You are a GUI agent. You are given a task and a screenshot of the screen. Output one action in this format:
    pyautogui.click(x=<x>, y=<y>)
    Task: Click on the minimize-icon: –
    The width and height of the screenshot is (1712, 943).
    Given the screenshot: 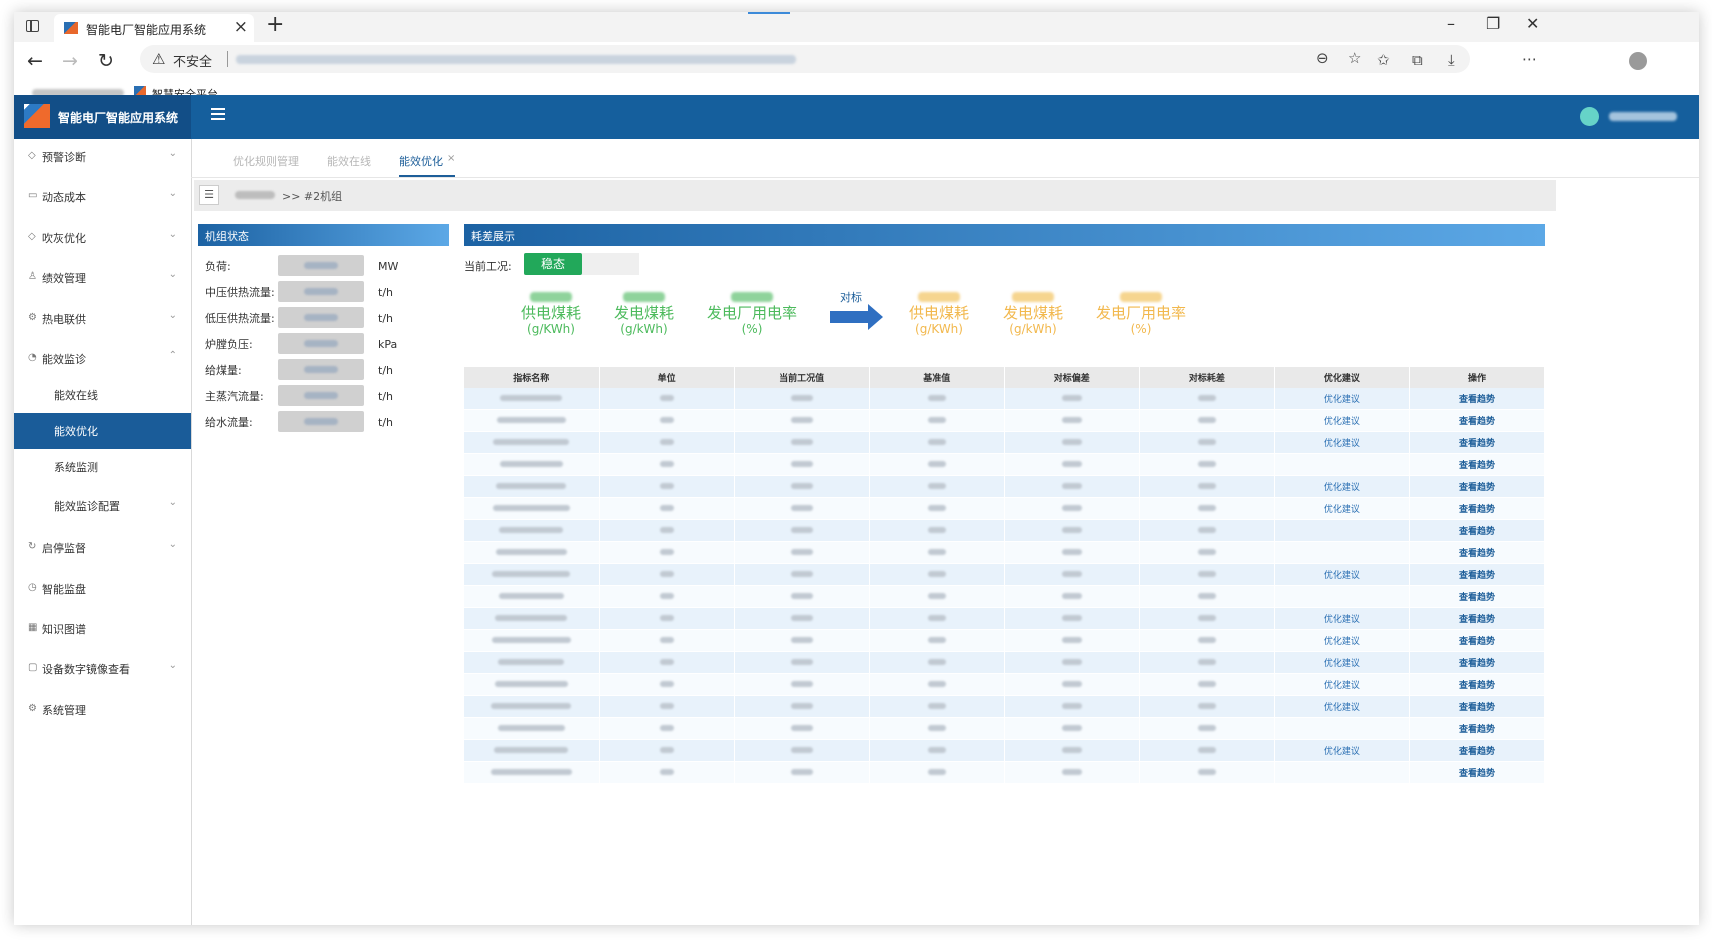 What is the action you would take?
    pyautogui.click(x=1451, y=23)
    